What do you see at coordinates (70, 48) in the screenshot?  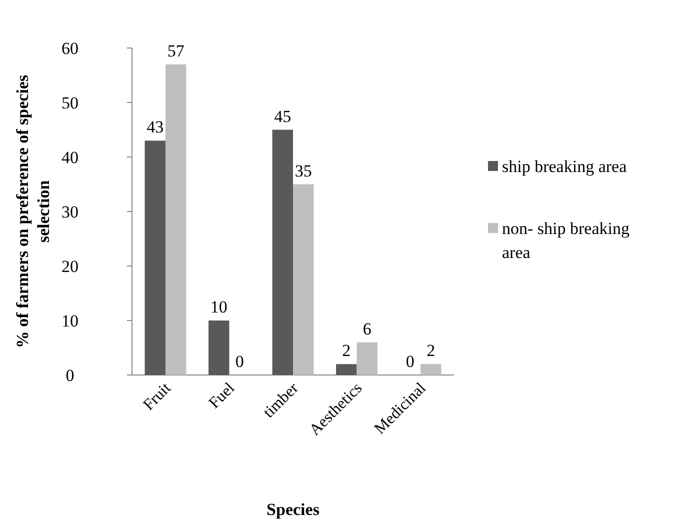 I see `y-tick-label: 60` at bounding box center [70, 48].